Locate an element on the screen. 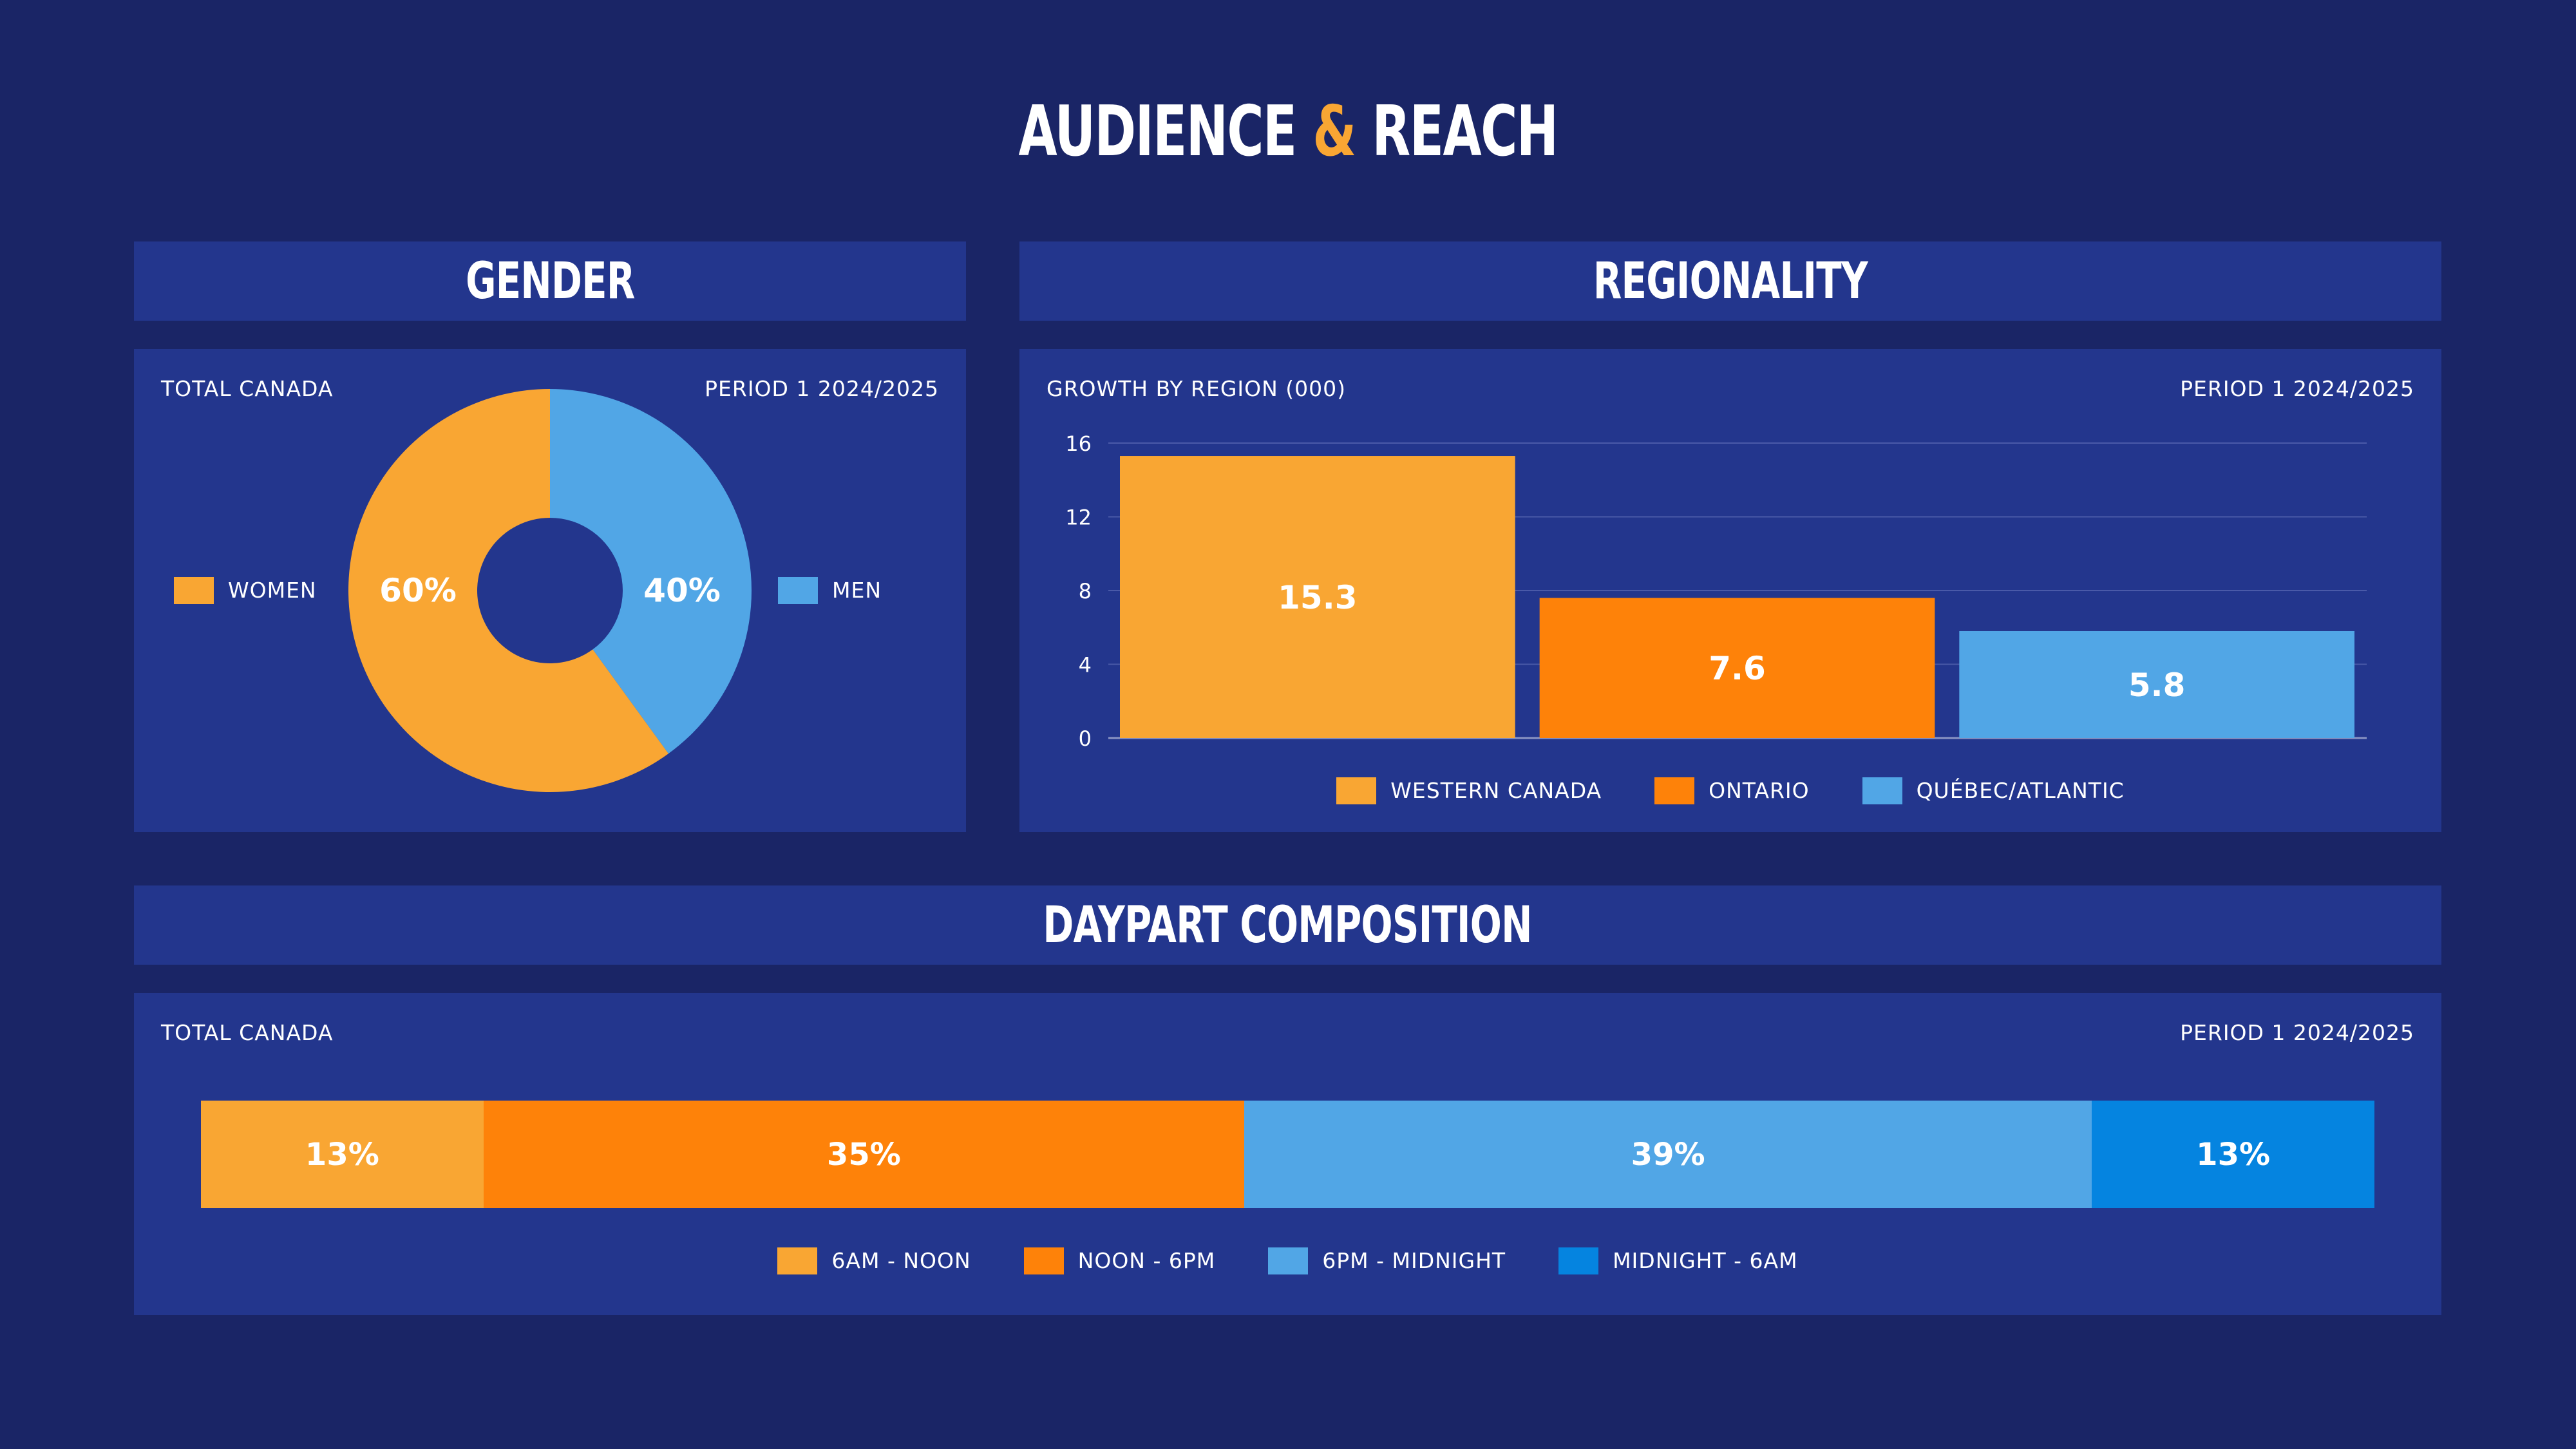  bar-western-canada is located at coordinates (1318, 597).